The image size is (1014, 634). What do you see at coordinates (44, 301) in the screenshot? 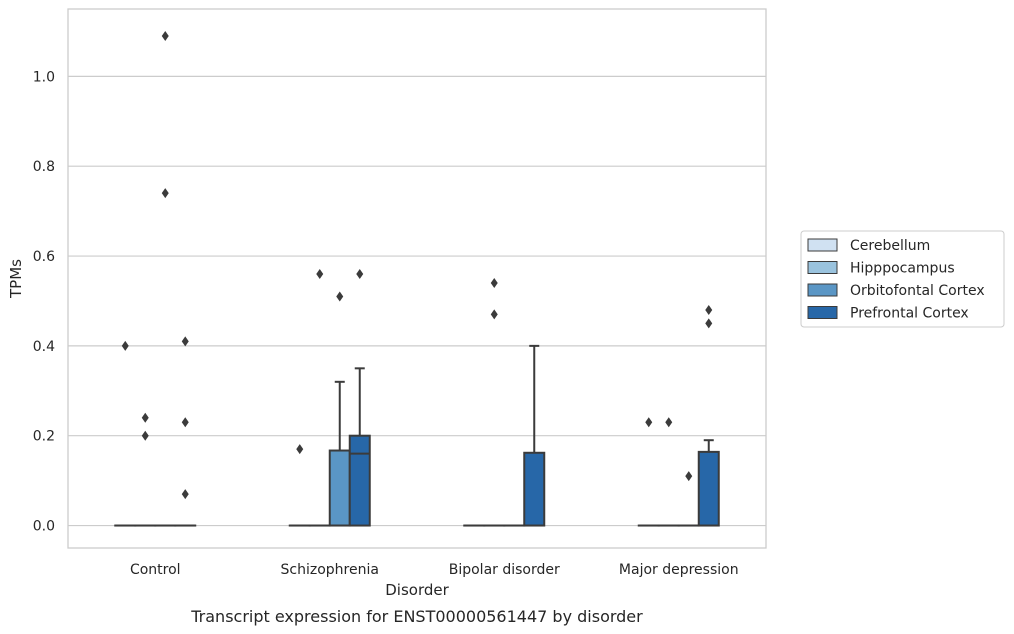
I see `y-axis-ticks: 0.0 0.2 0.4 0.6 0.8 1.0` at bounding box center [44, 301].